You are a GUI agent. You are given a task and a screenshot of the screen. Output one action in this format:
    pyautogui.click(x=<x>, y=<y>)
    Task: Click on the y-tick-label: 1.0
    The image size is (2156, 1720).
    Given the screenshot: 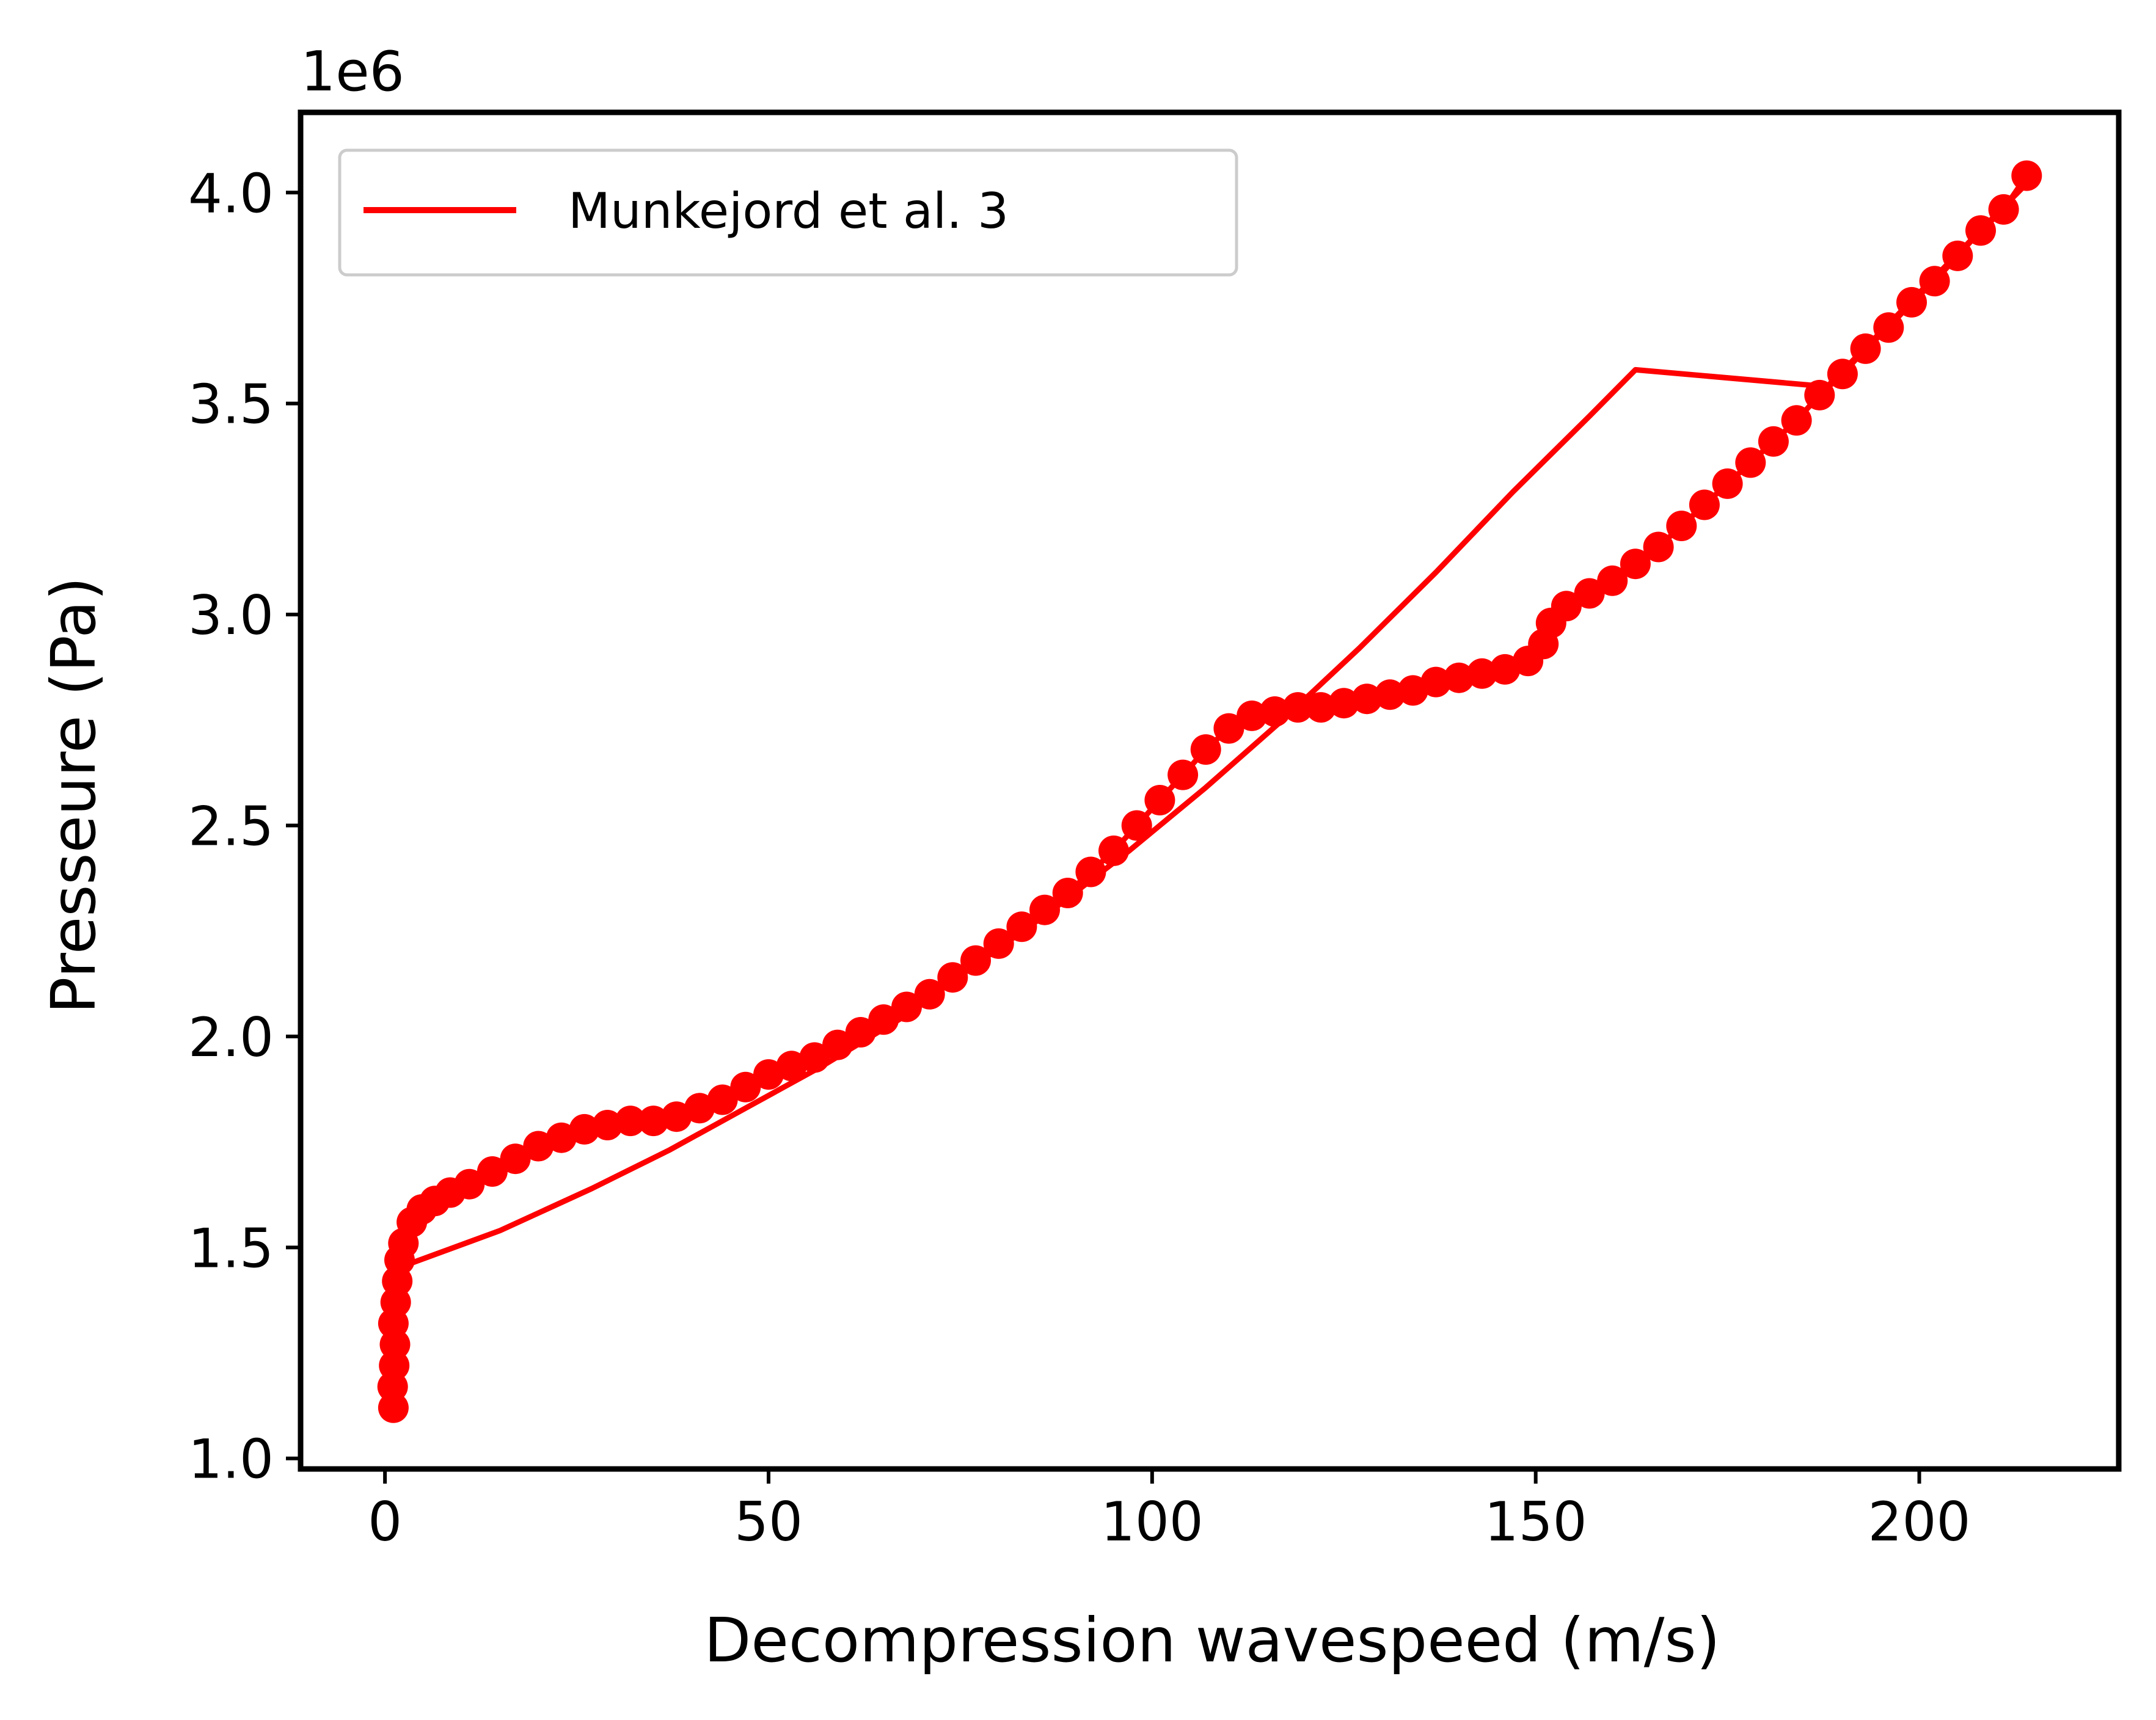 What is the action you would take?
    pyautogui.click(x=231, y=1459)
    